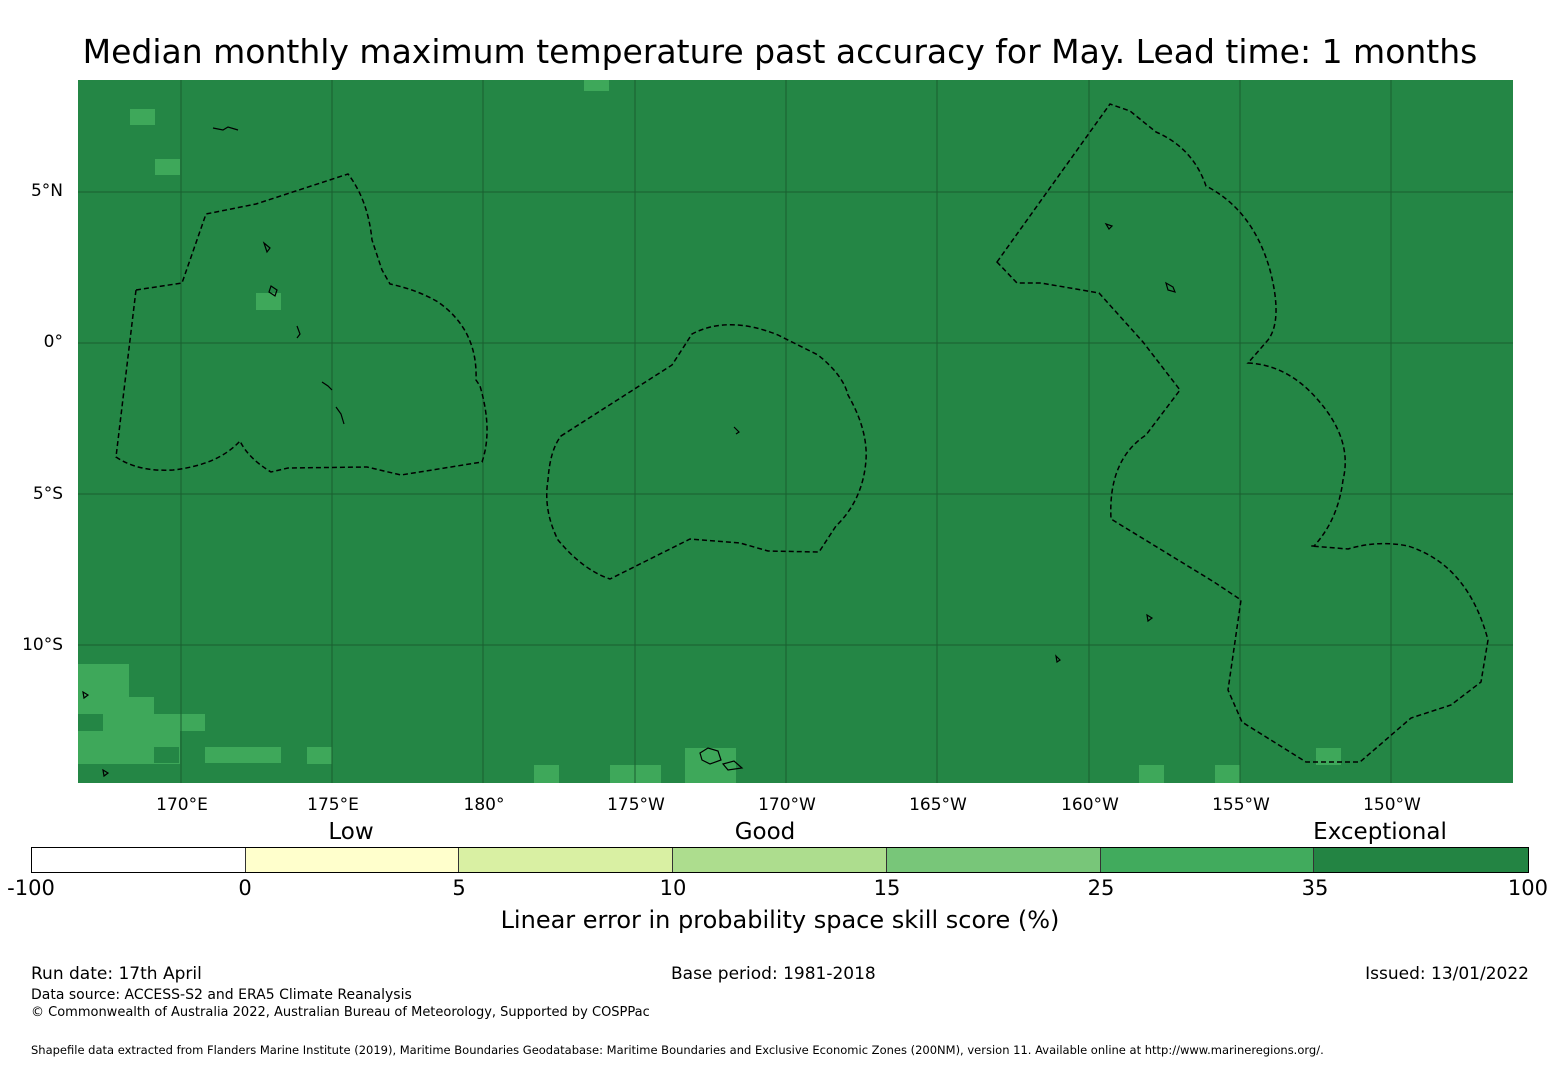  I want to click on island-savaii, so click(732, 765).